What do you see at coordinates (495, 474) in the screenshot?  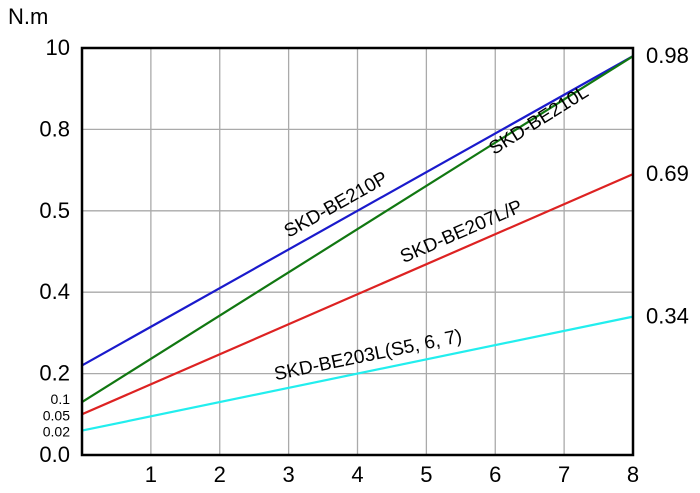 I see `x-tick-label: 6` at bounding box center [495, 474].